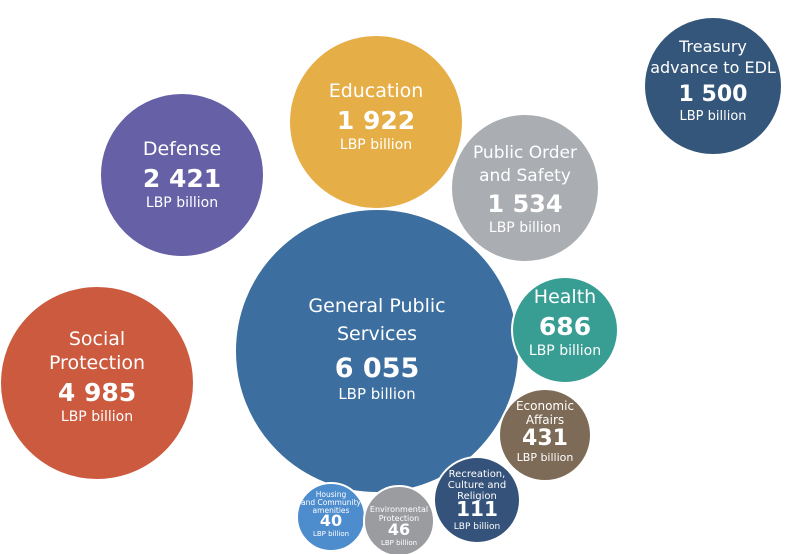  What do you see at coordinates (477, 509) in the screenshot?
I see `bubble-value-recreation-culture-and-religion: 111` at bounding box center [477, 509].